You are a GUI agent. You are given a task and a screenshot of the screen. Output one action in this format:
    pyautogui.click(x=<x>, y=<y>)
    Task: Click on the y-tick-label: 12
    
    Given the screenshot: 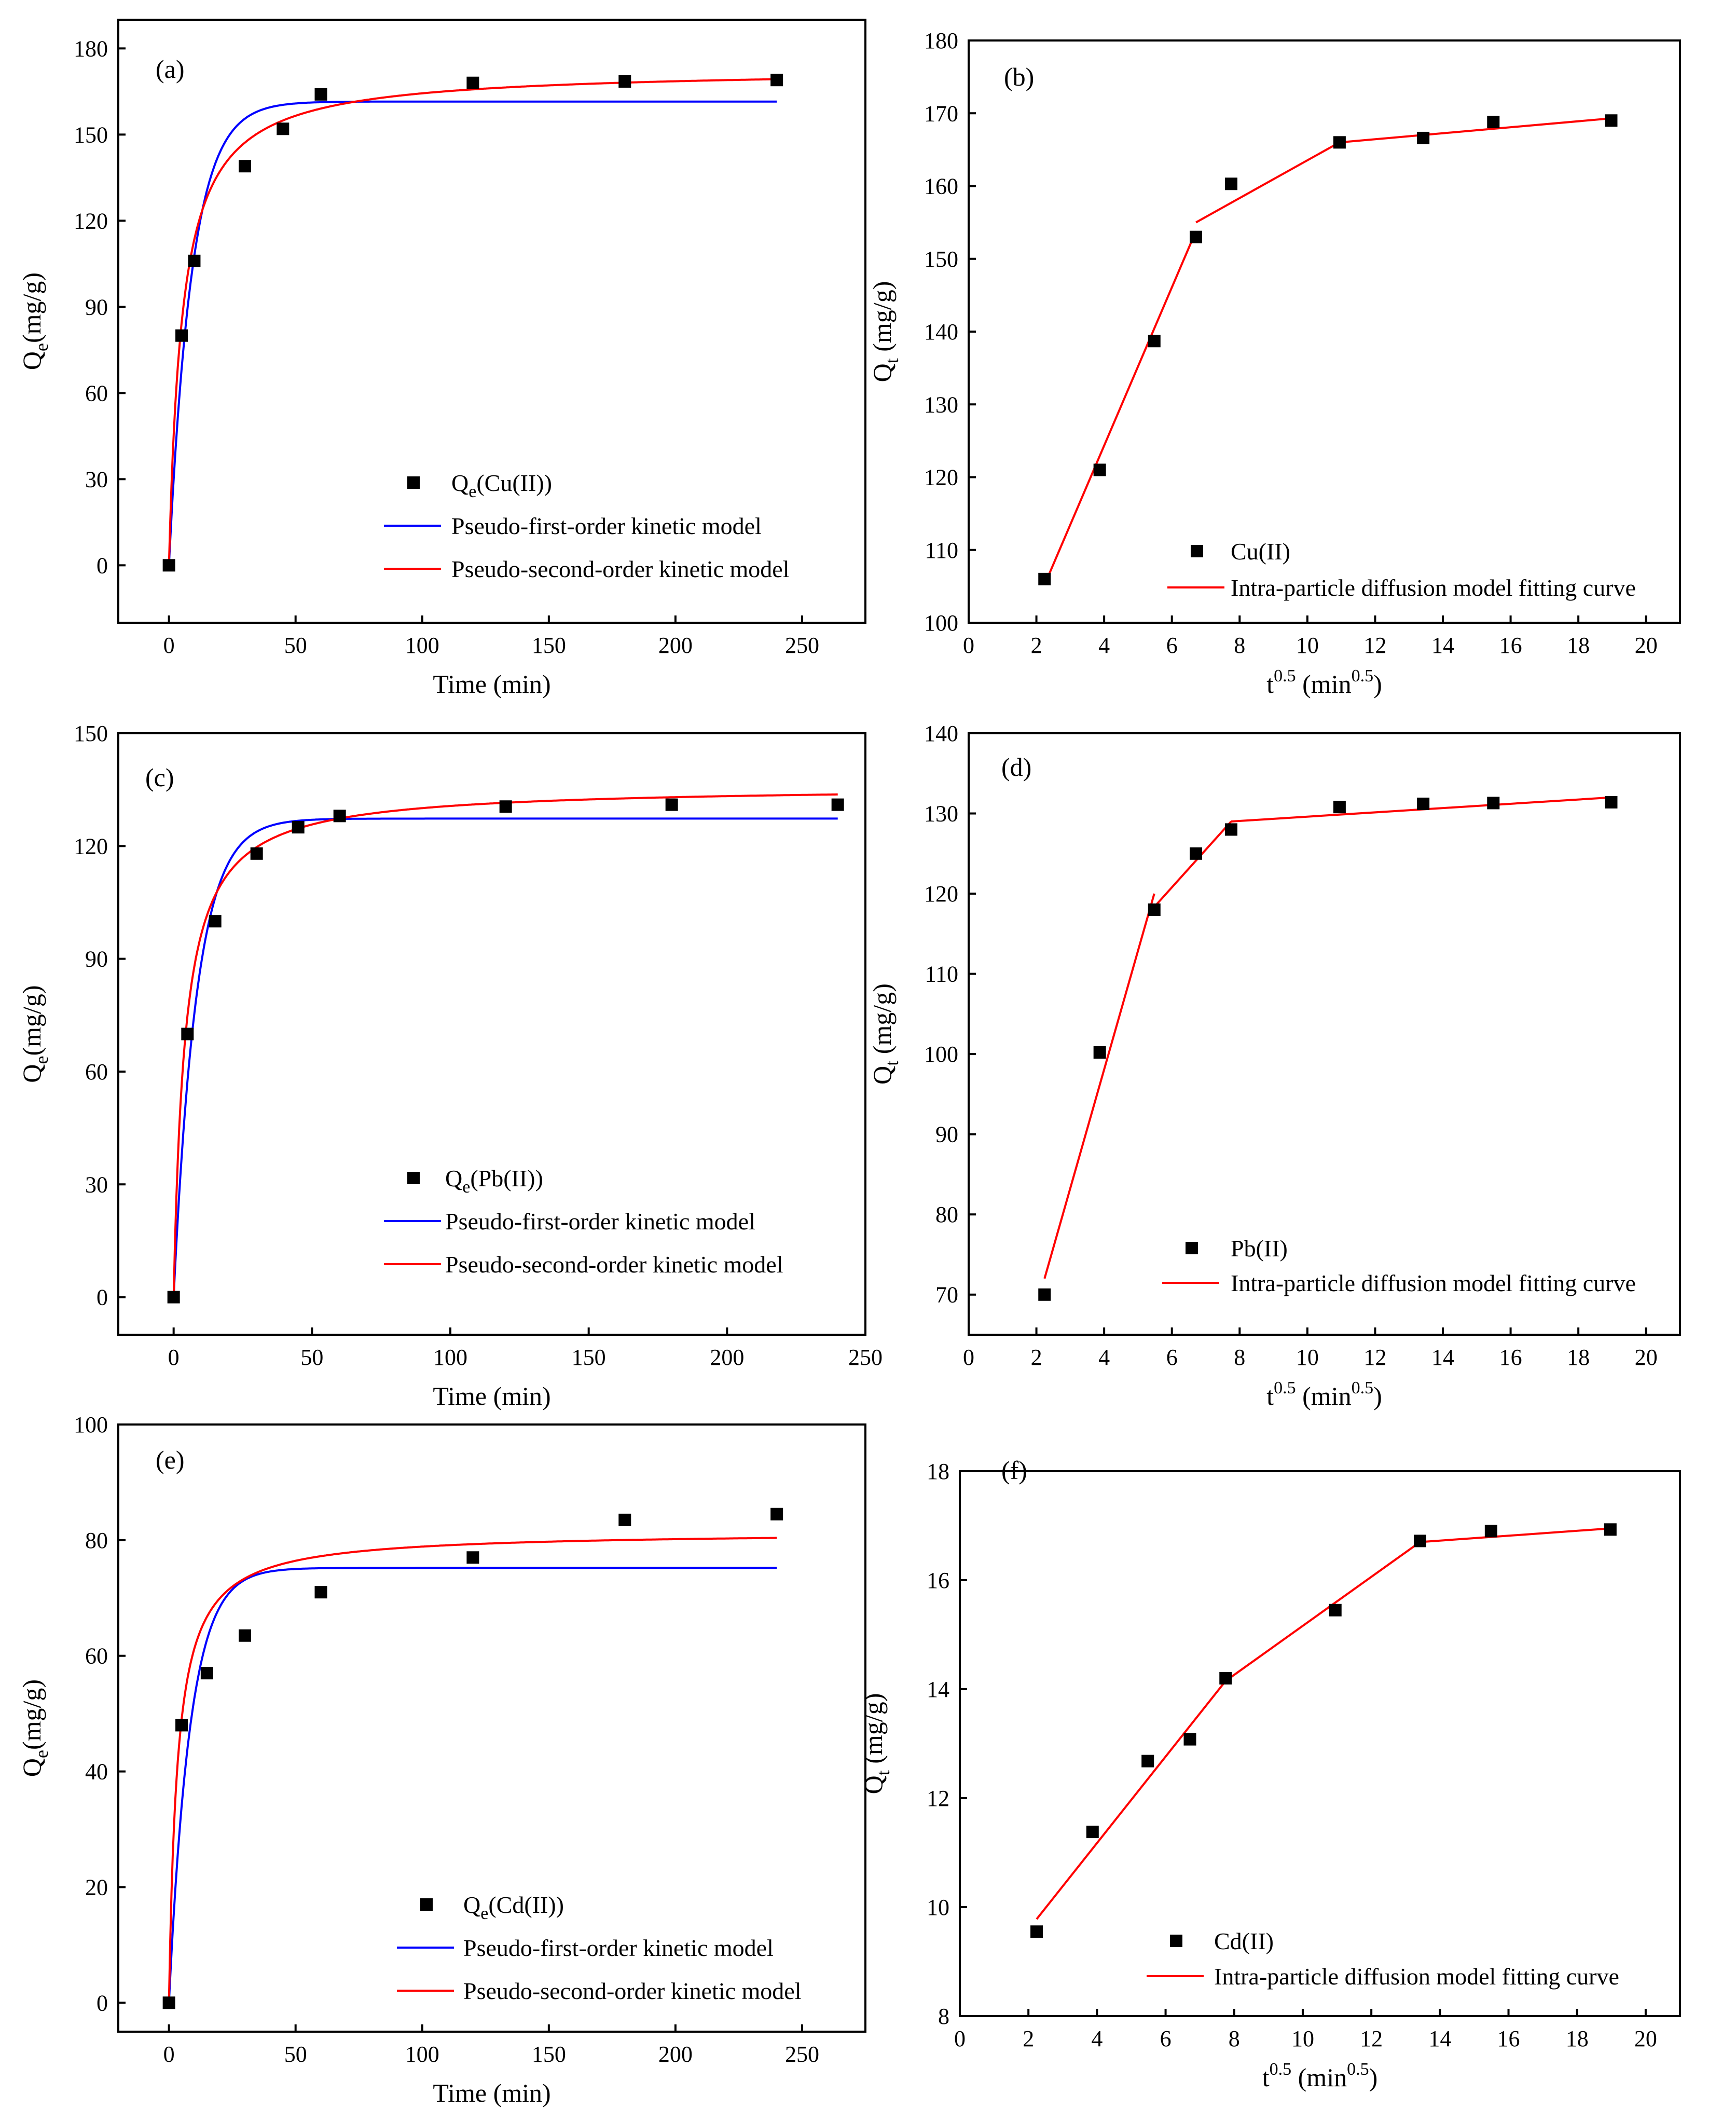 What is the action you would take?
    pyautogui.click(x=938, y=1798)
    